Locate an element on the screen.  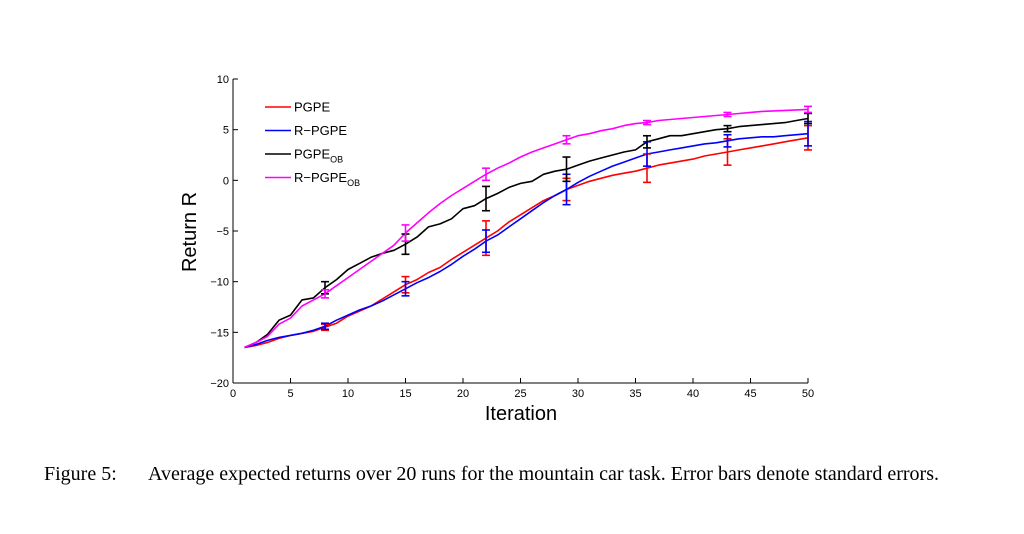
x-tick-label: 45 is located at coordinates (750, 394).